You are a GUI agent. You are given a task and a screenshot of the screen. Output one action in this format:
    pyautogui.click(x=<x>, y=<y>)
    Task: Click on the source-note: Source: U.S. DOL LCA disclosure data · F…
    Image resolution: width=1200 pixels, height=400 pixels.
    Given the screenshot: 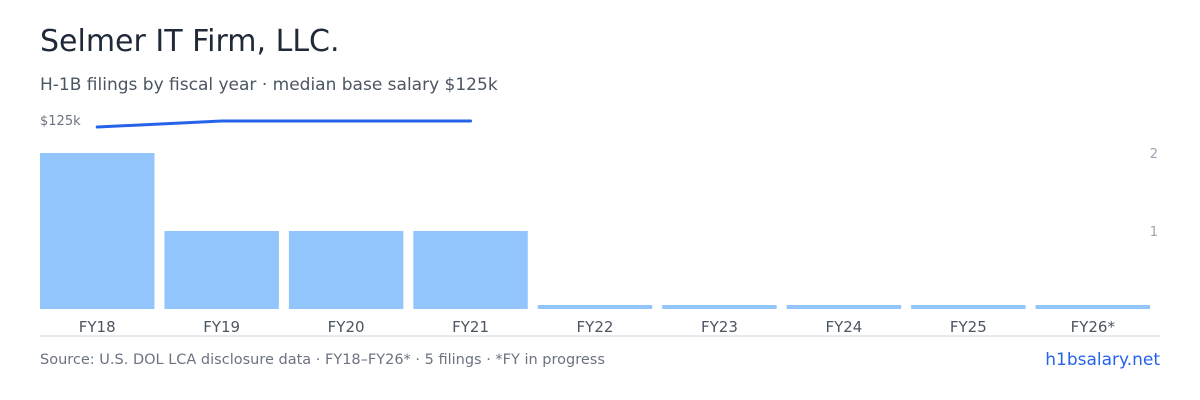 What is the action you would take?
    pyautogui.click(x=322, y=360)
    